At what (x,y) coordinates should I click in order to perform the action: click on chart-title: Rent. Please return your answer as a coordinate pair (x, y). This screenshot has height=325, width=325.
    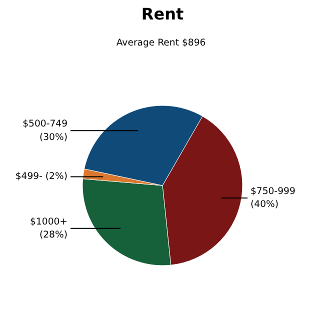
    Looking at the image, I should click on (162, 14).